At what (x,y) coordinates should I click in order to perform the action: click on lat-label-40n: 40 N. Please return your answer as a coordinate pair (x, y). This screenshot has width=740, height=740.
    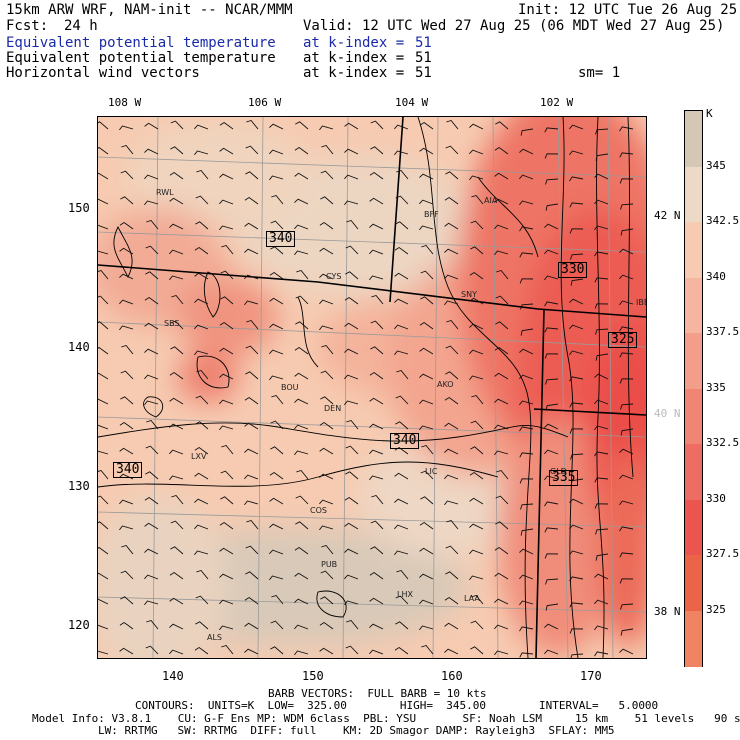
    Looking at the image, I should click on (667, 413).